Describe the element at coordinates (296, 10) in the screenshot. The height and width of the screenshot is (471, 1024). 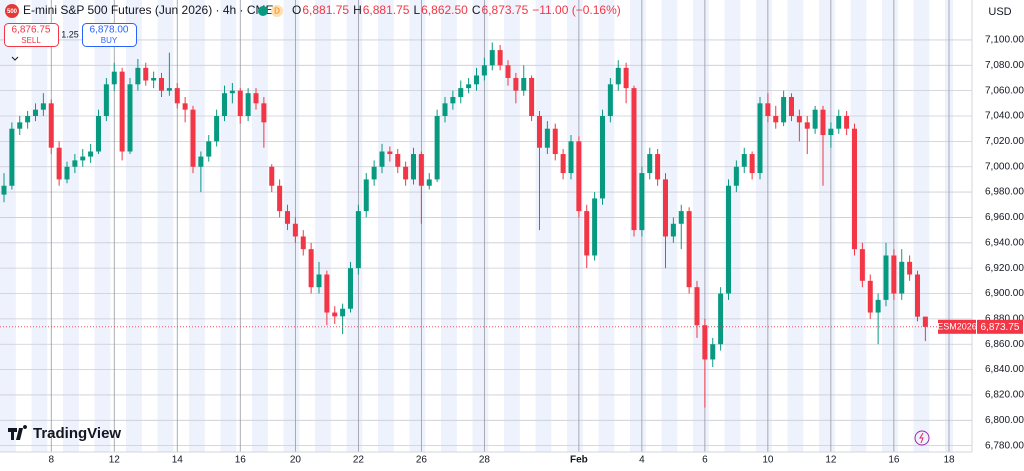
I see `ohlc-key: O` at that location.